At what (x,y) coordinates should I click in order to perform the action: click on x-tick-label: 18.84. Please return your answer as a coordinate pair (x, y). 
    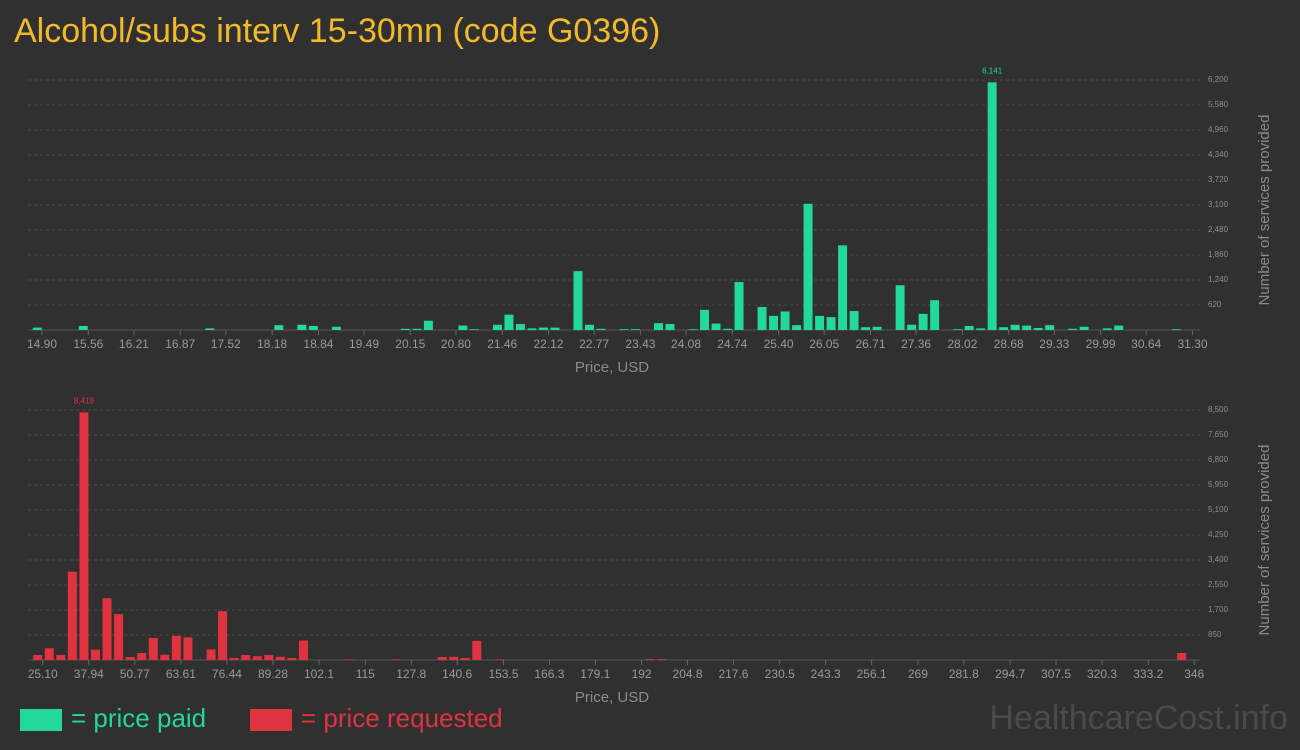
    Looking at the image, I should click on (318, 344).